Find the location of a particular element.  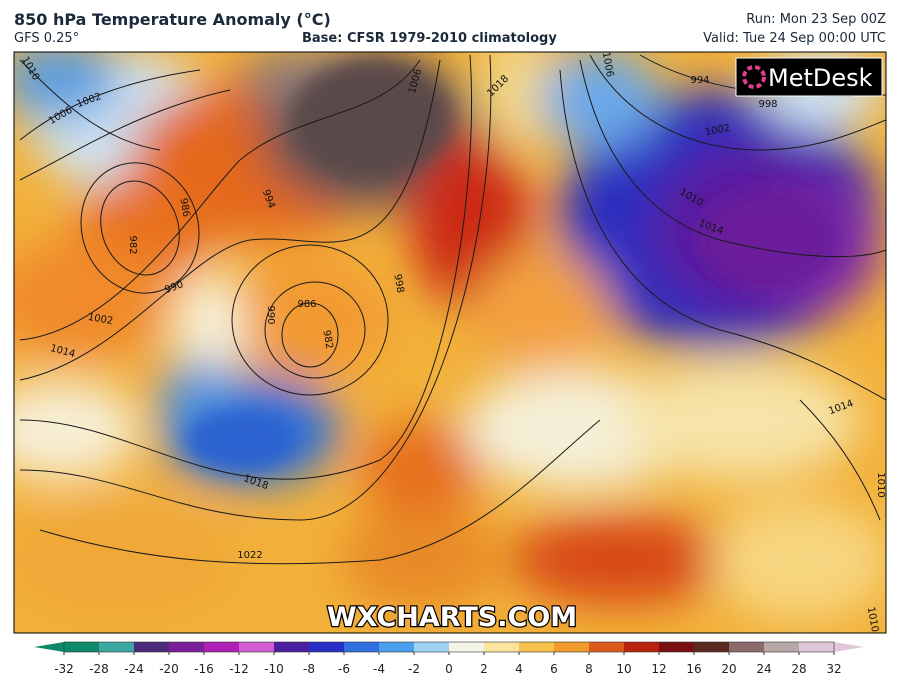

logo-box: MetDesk is located at coordinates (809, 77).